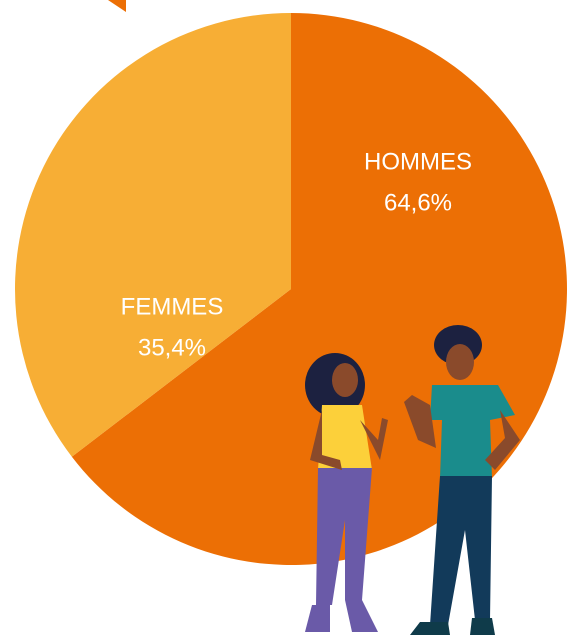  Describe the element at coordinates (172, 347) in the screenshot. I see `value-label: 35,4%` at that location.